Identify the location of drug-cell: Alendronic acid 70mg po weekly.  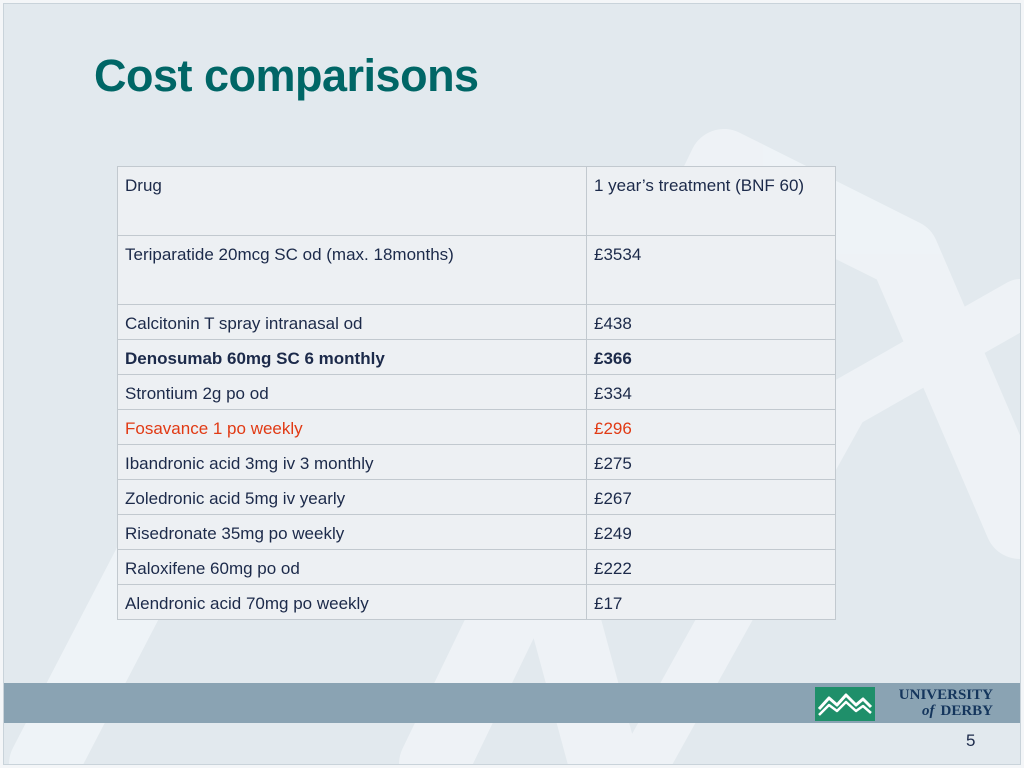
(352, 602).